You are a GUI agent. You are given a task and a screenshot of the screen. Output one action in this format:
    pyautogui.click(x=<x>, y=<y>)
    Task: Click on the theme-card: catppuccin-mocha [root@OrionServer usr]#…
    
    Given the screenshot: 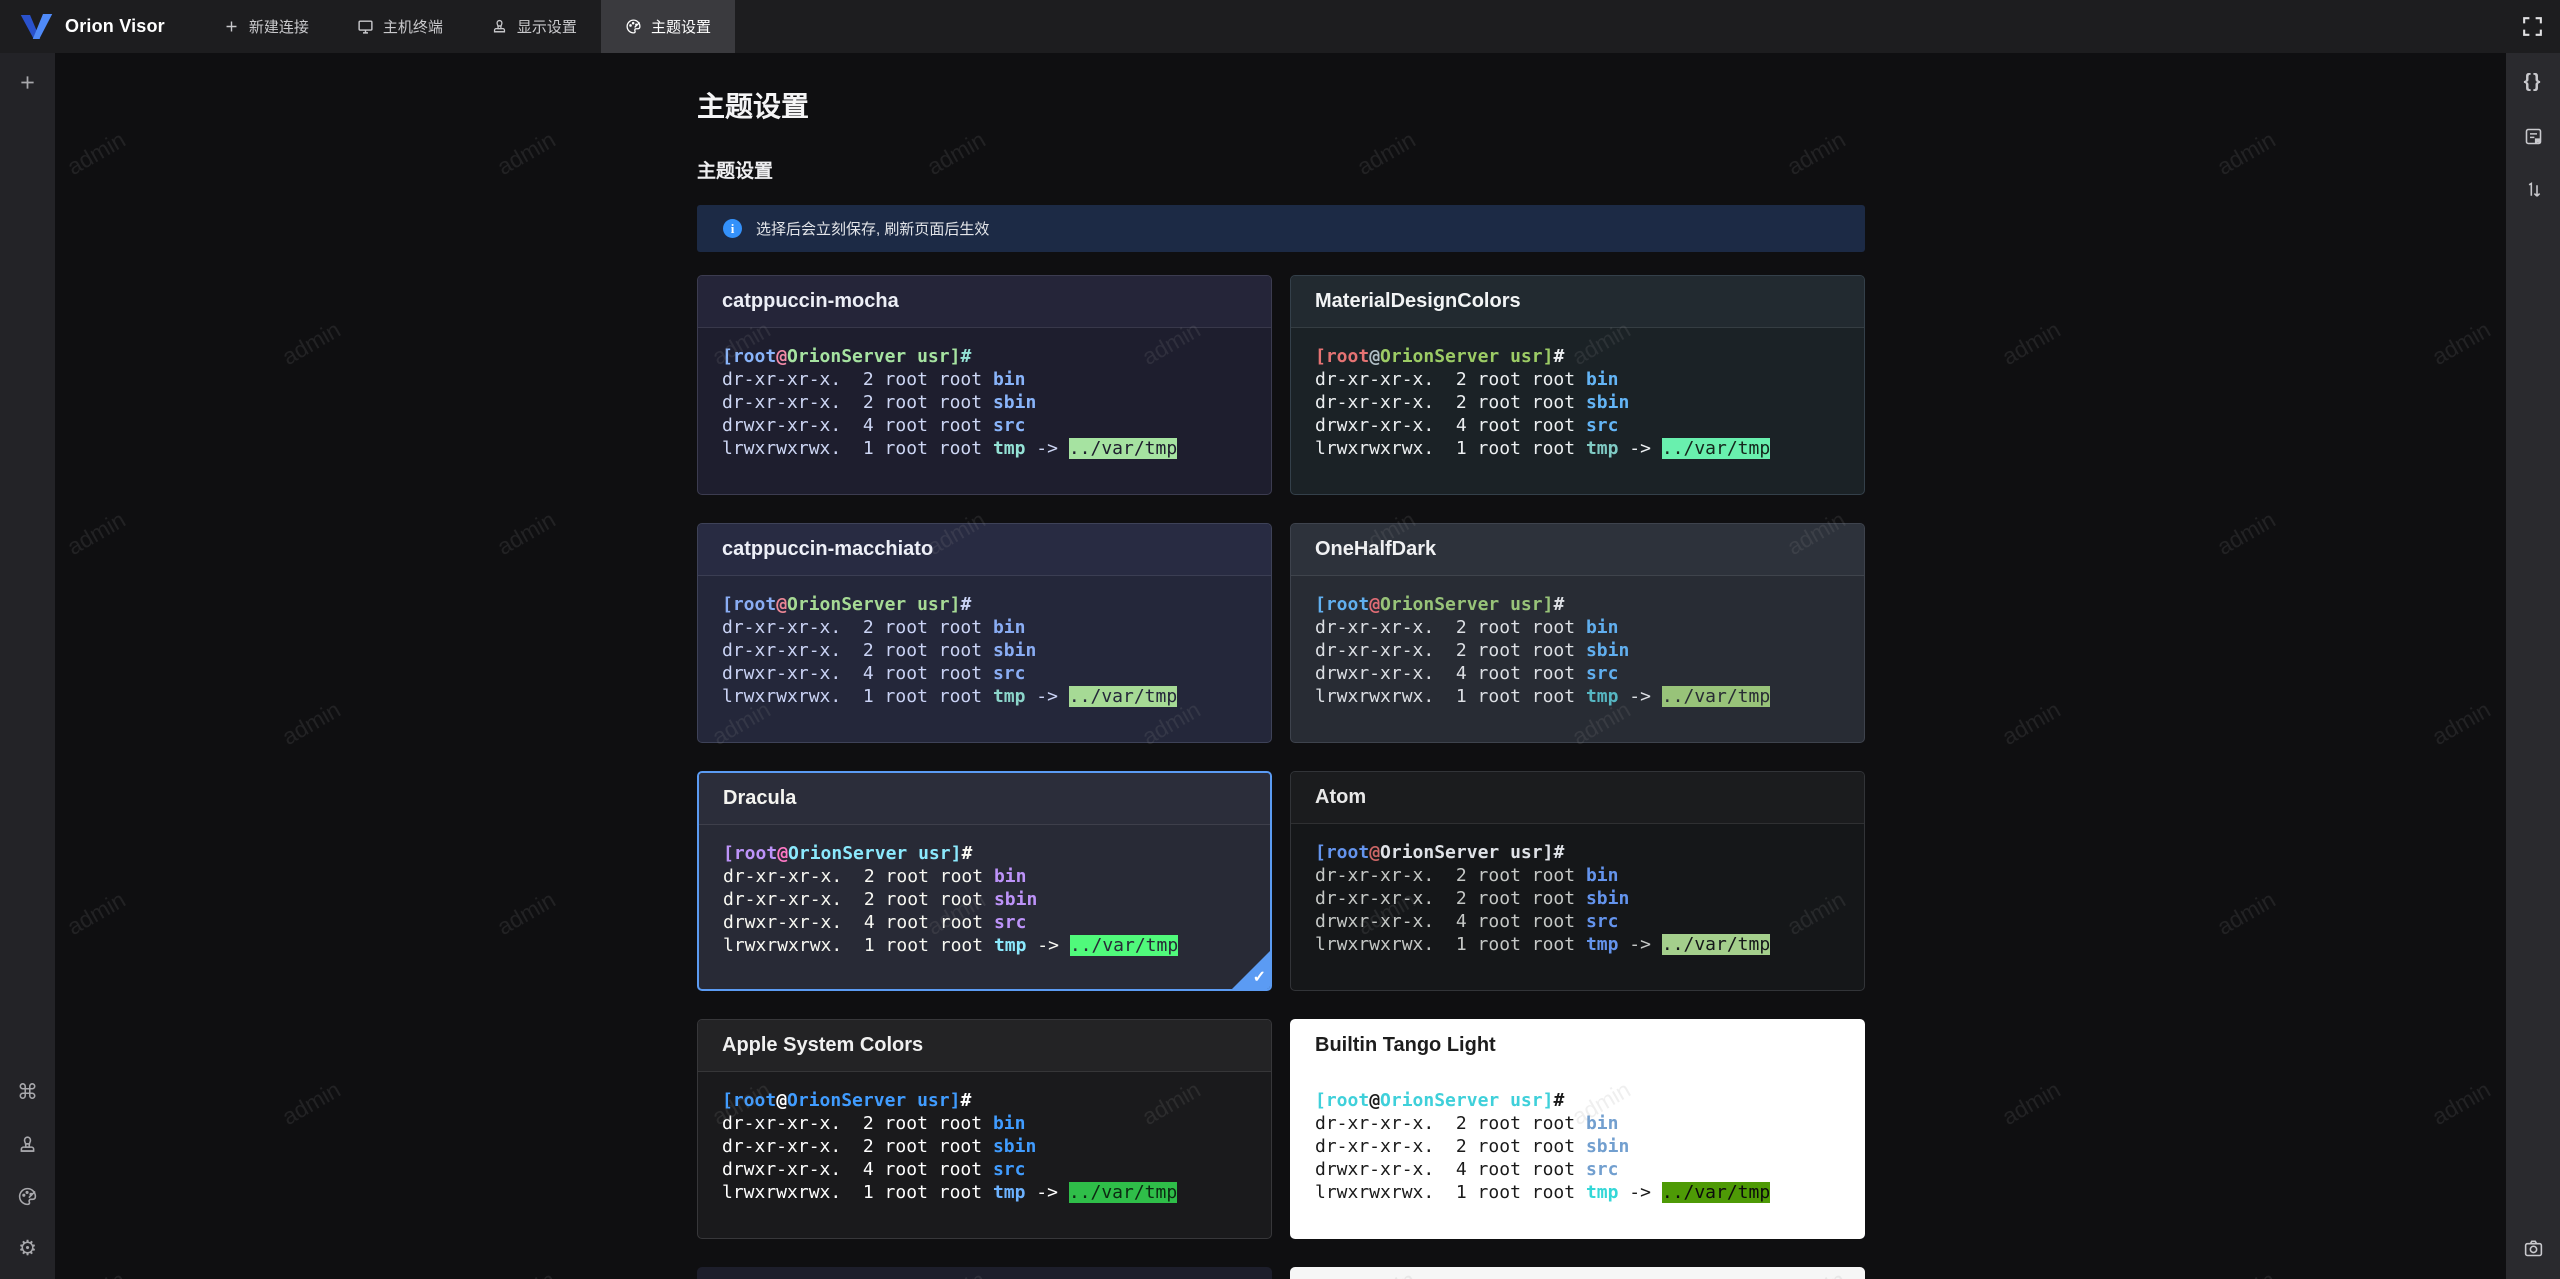 What is the action you would take?
    pyautogui.click(x=984, y=385)
    